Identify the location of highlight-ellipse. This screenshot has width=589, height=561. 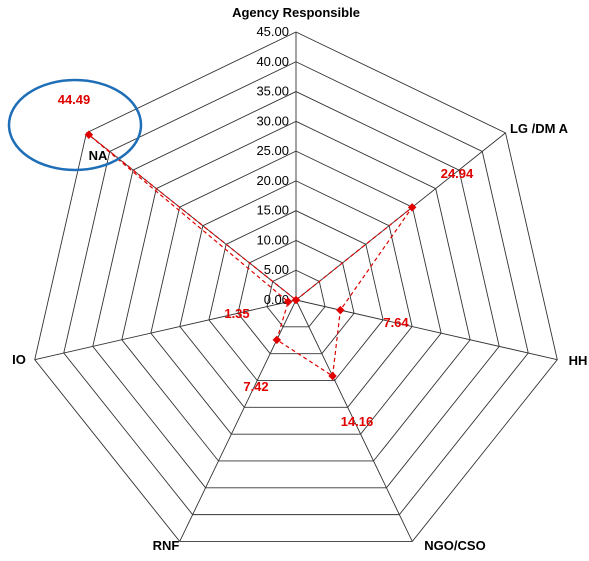
(75, 125).